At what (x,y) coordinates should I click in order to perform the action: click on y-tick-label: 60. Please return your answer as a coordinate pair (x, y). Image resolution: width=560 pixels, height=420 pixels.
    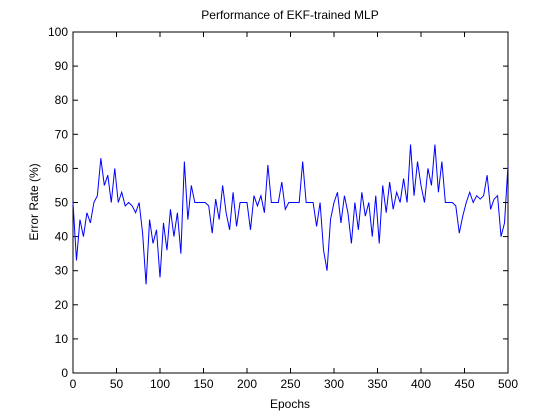
    Looking at the image, I should click on (62, 168).